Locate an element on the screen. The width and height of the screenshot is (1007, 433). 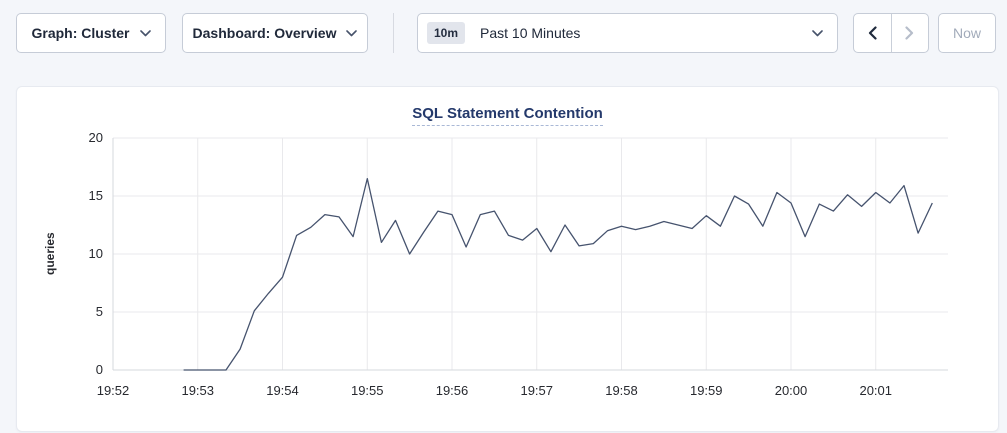
chevron-left-icon is located at coordinates (872, 33).